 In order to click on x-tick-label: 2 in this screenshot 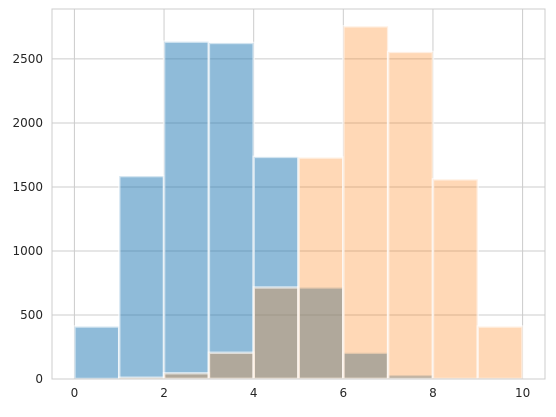, I will do `click(164, 393)`.